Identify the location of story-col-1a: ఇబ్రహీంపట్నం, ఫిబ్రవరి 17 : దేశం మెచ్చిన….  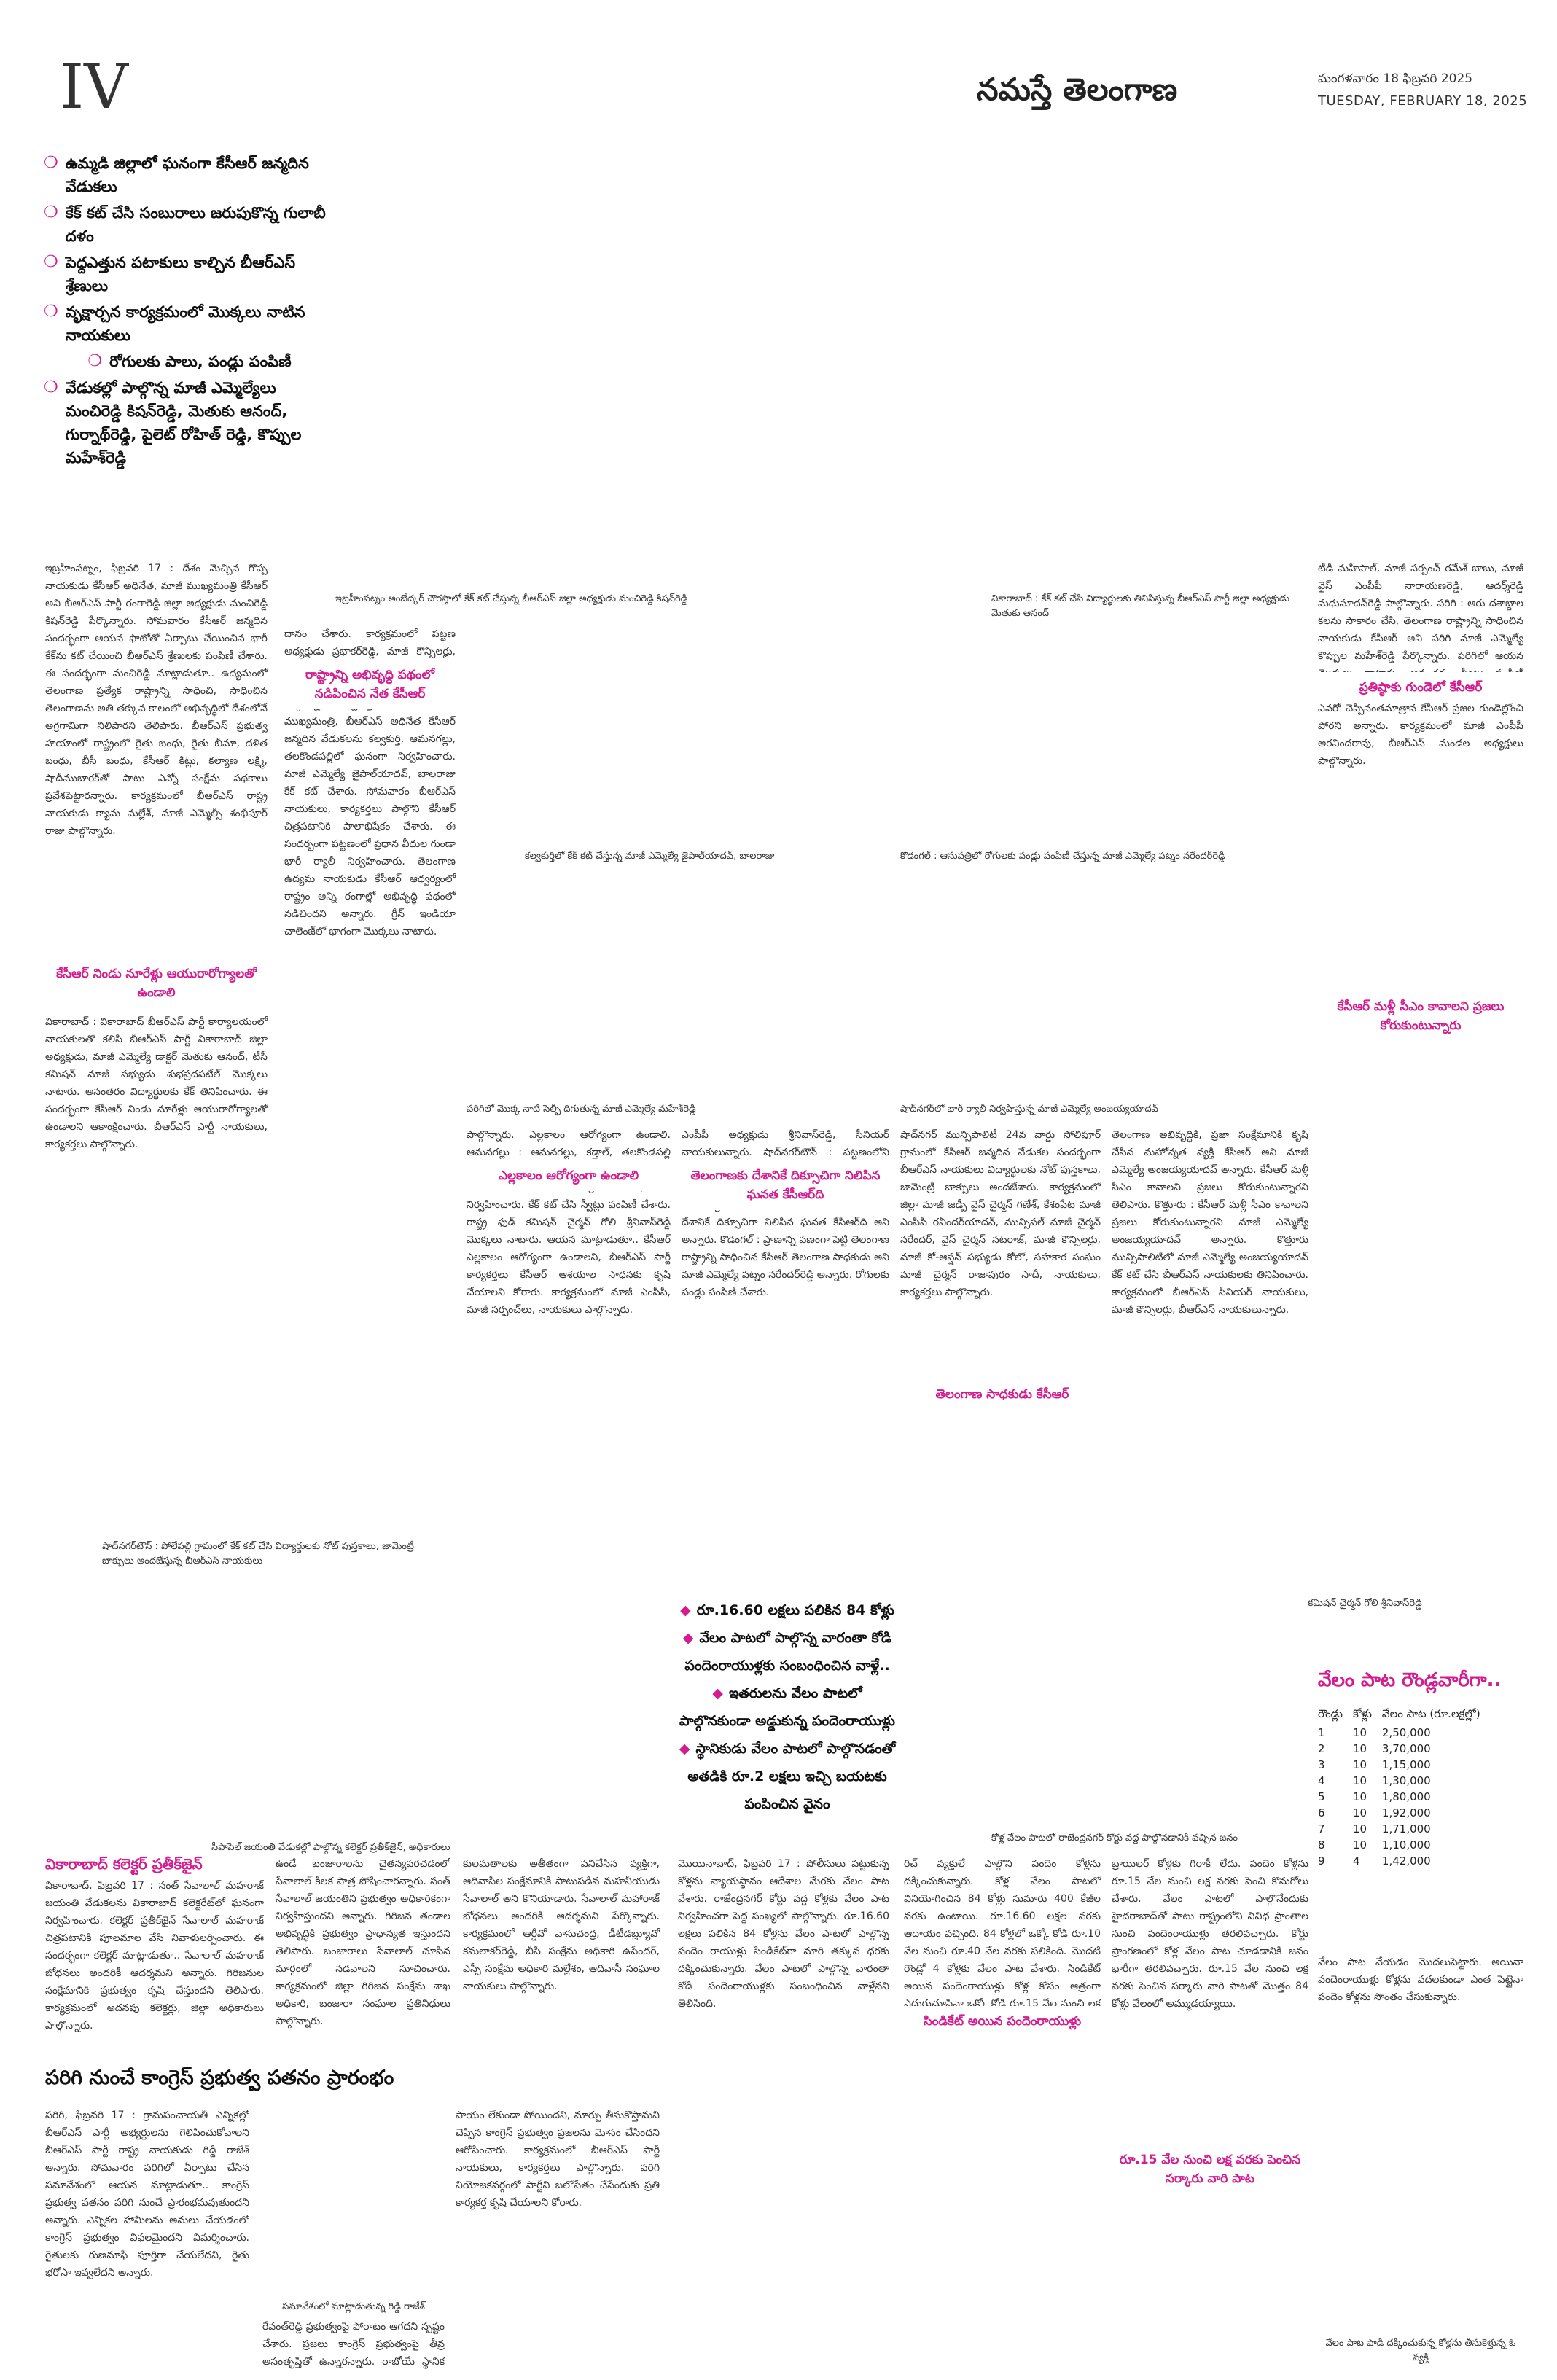
(156, 700).